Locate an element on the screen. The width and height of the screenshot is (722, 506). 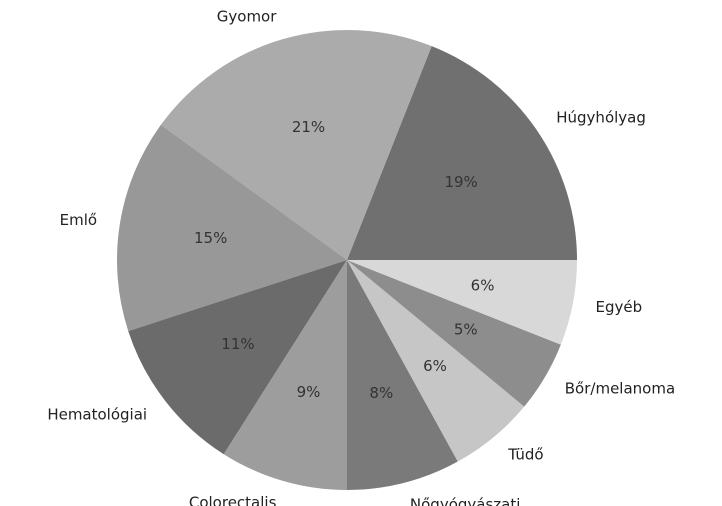
slice-label: Tüdő is located at coordinates (525, 454).